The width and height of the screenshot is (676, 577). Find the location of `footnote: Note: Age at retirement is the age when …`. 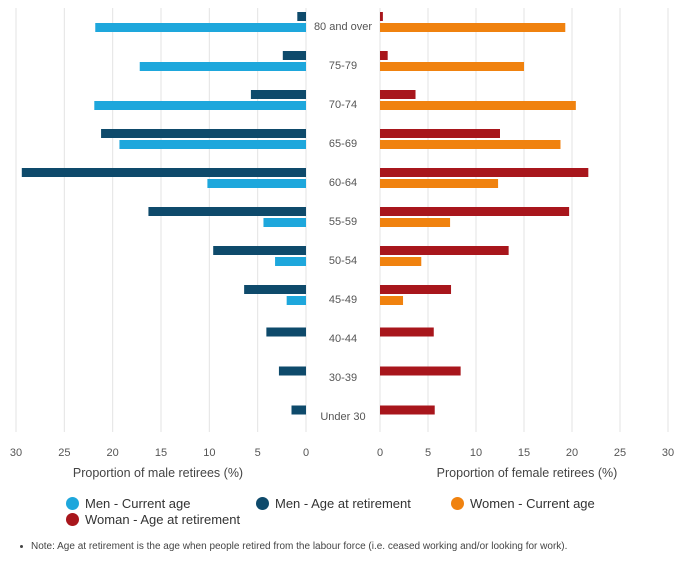

footnote: Note: Age at retirement is the age when … is located at coordinates (345, 546).